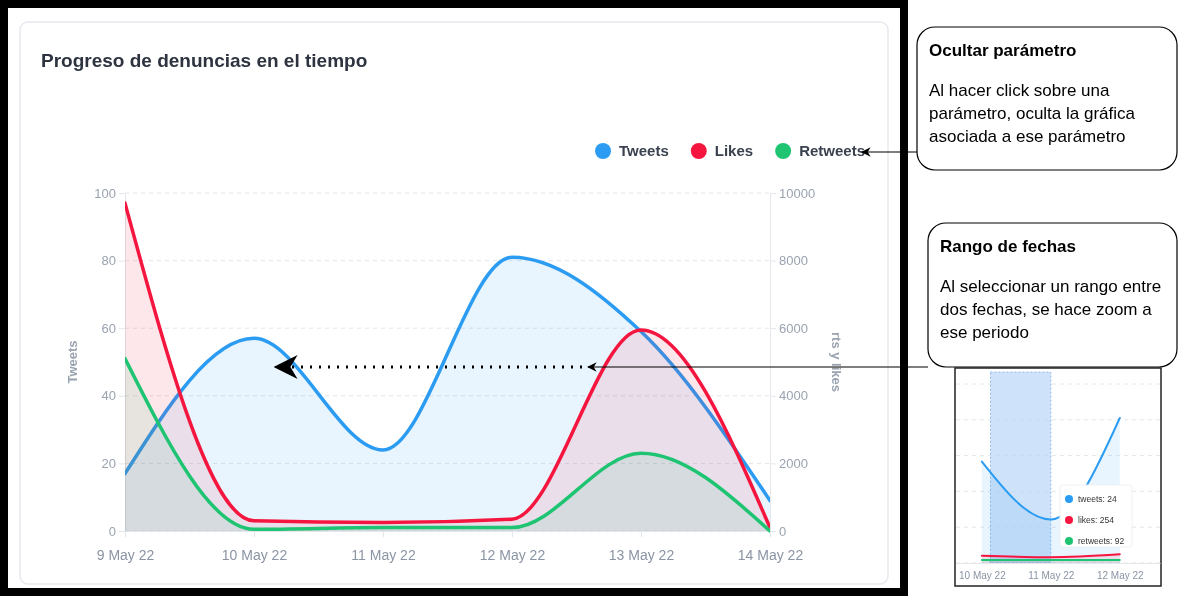 Image resolution: width=1179 pixels, height=596 pixels. Describe the element at coordinates (641, 554) in the screenshot. I see `x-tick-label: 13 May 22` at that location.